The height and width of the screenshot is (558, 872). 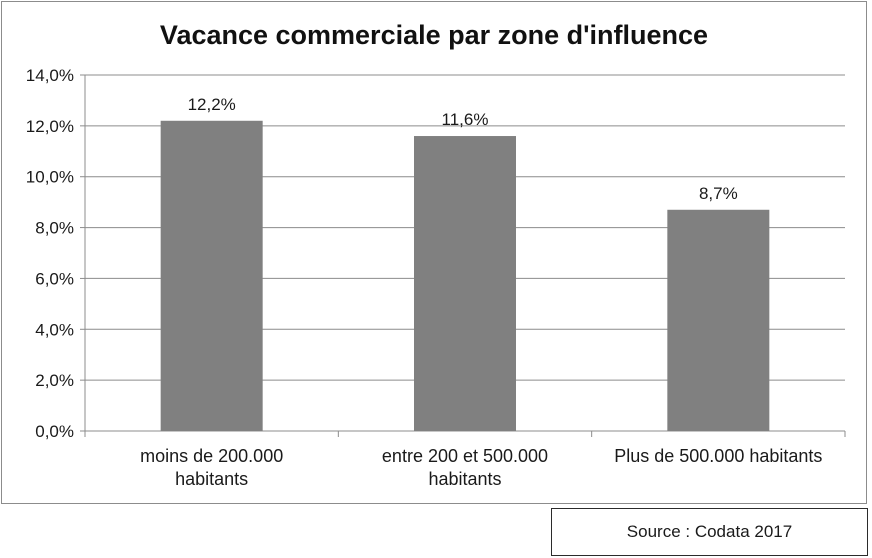 What do you see at coordinates (50, 126) in the screenshot?
I see `y-tick-label: 12,0%` at bounding box center [50, 126].